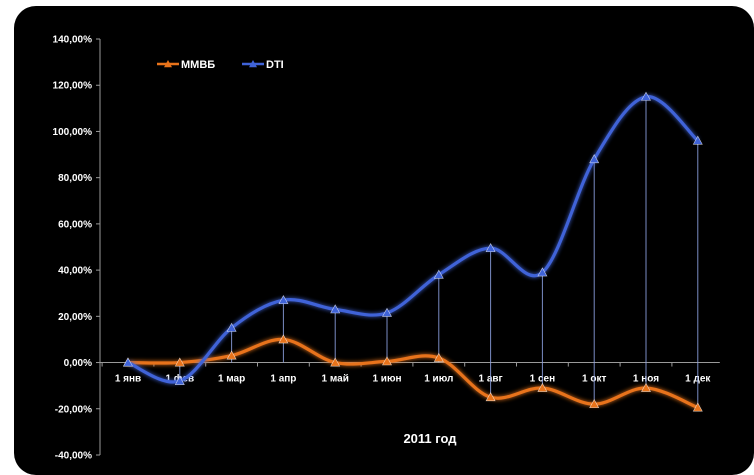 The image size is (754, 475). What do you see at coordinates (438, 379) in the screenshot?
I see `x-tick-label: 1 июл` at bounding box center [438, 379].